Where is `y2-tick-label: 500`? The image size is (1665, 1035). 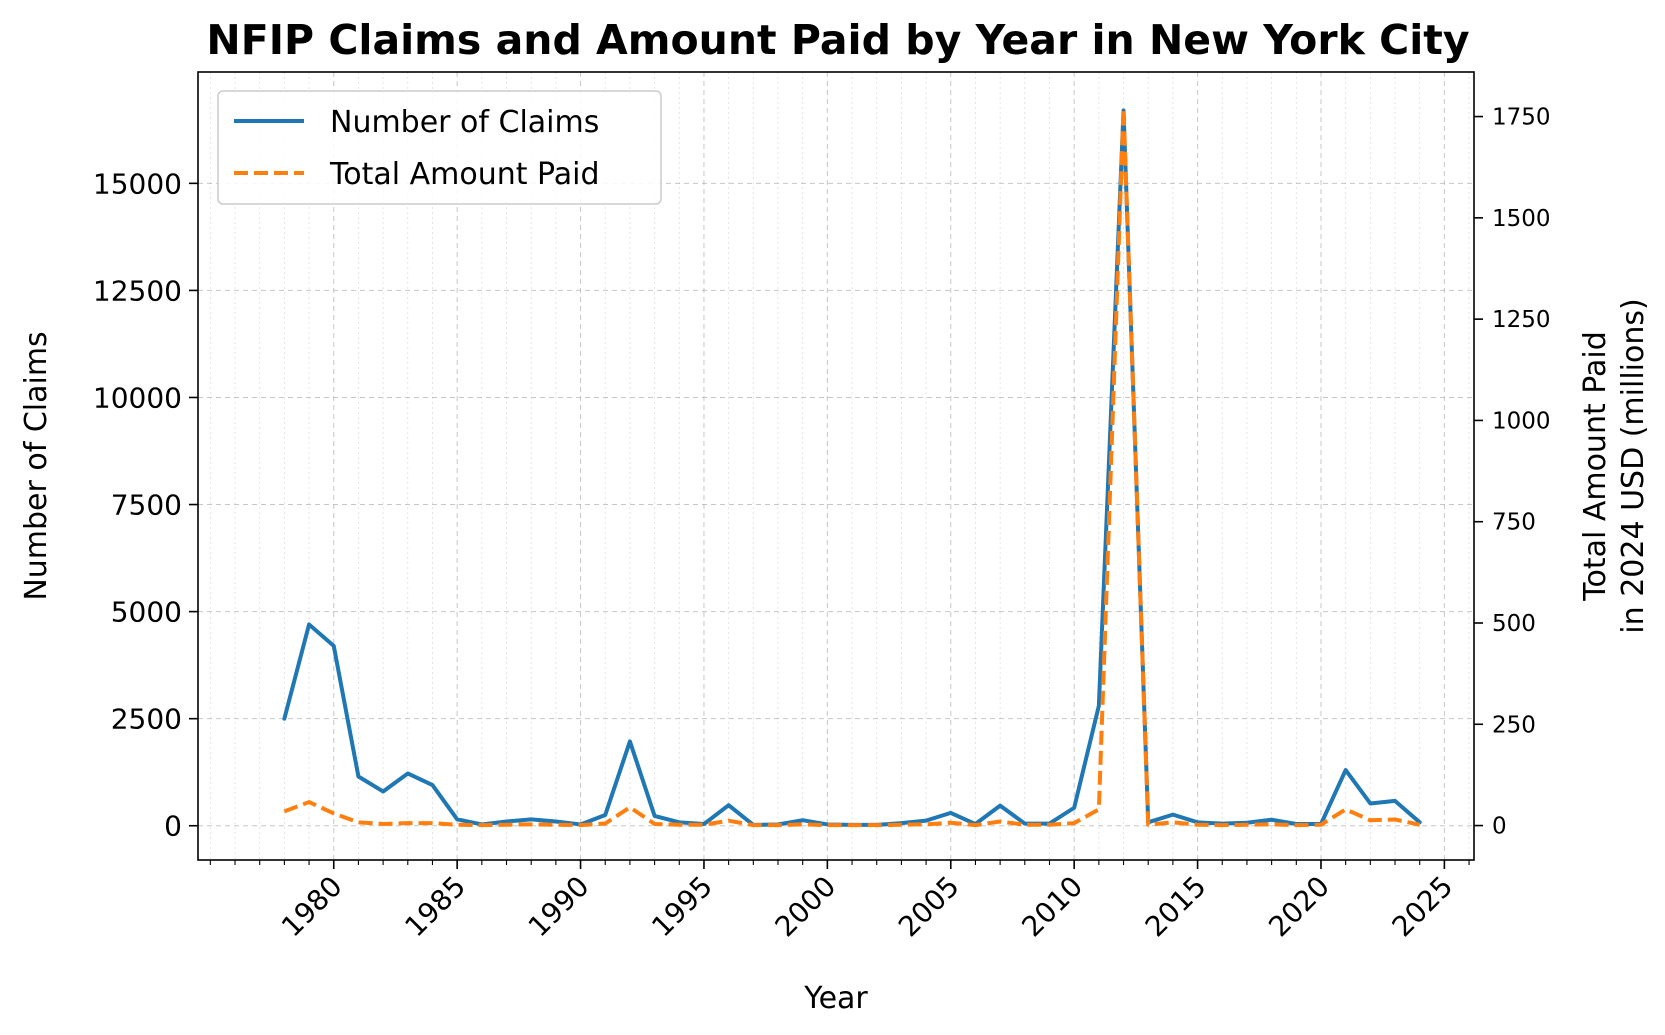 y2-tick-label: 500 is located at coordinates (1514, 624).